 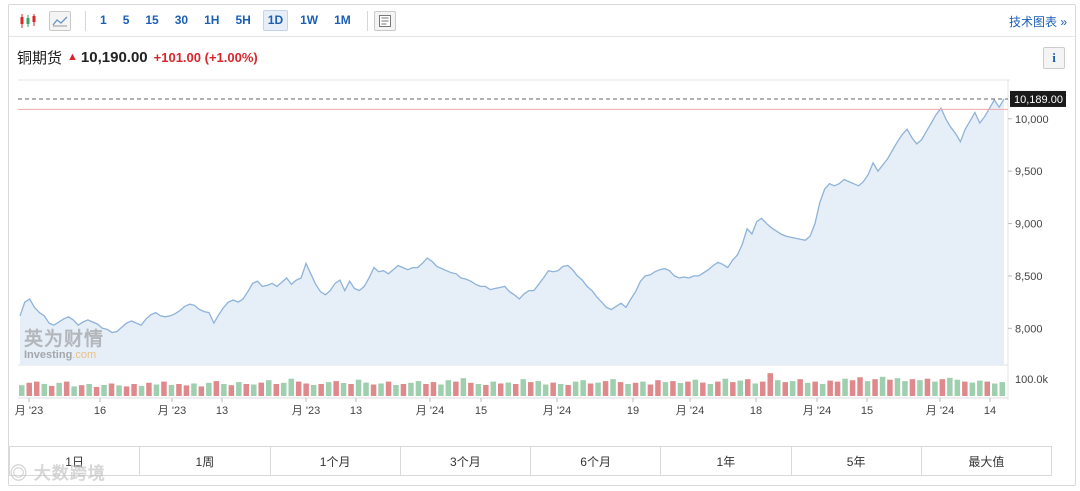 I want to click on period-selector: 1 5 15 30 1H 5H 1D 1W 1M, so click(x=225, y=20).